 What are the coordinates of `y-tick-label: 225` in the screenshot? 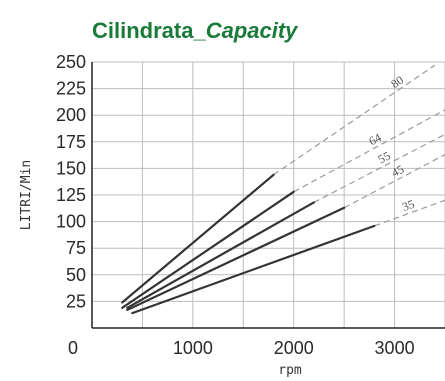 It's located at (71, 89).